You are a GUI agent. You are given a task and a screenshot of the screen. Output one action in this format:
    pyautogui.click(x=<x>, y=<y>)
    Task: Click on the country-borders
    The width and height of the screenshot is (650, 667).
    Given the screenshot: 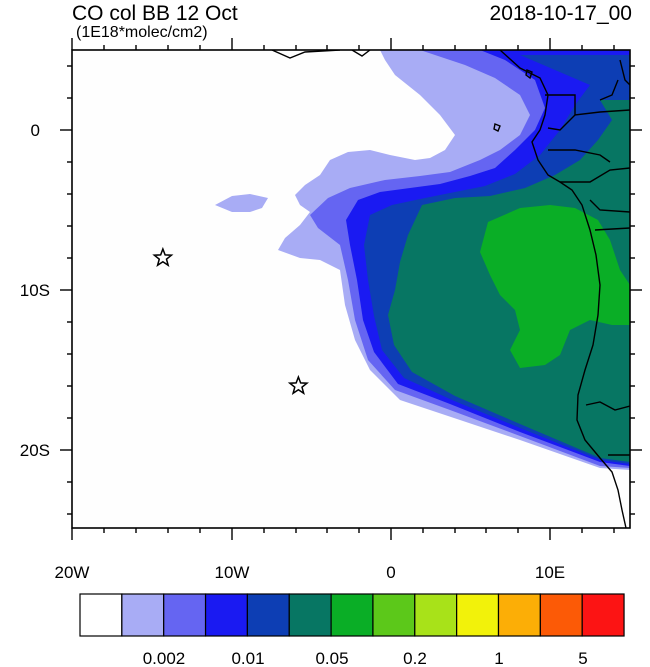 What is the action you would take?
    pyautogui.click(x=587, y=257)
    